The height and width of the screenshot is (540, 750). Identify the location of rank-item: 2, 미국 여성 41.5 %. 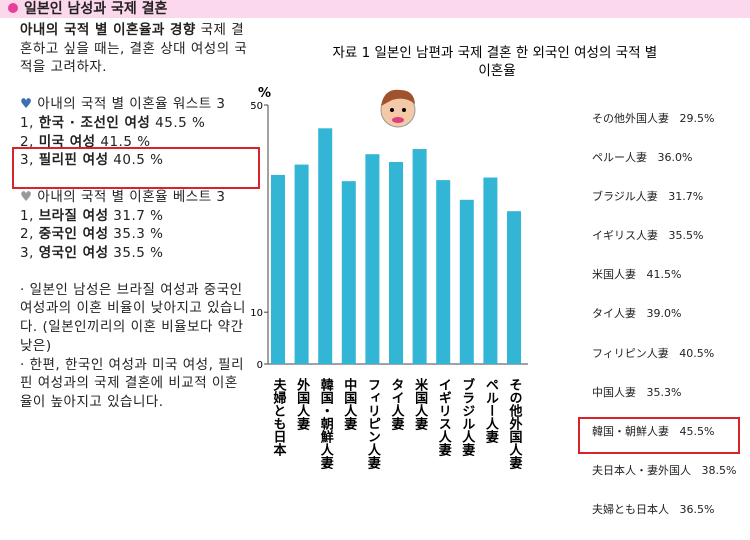
(134, 142).